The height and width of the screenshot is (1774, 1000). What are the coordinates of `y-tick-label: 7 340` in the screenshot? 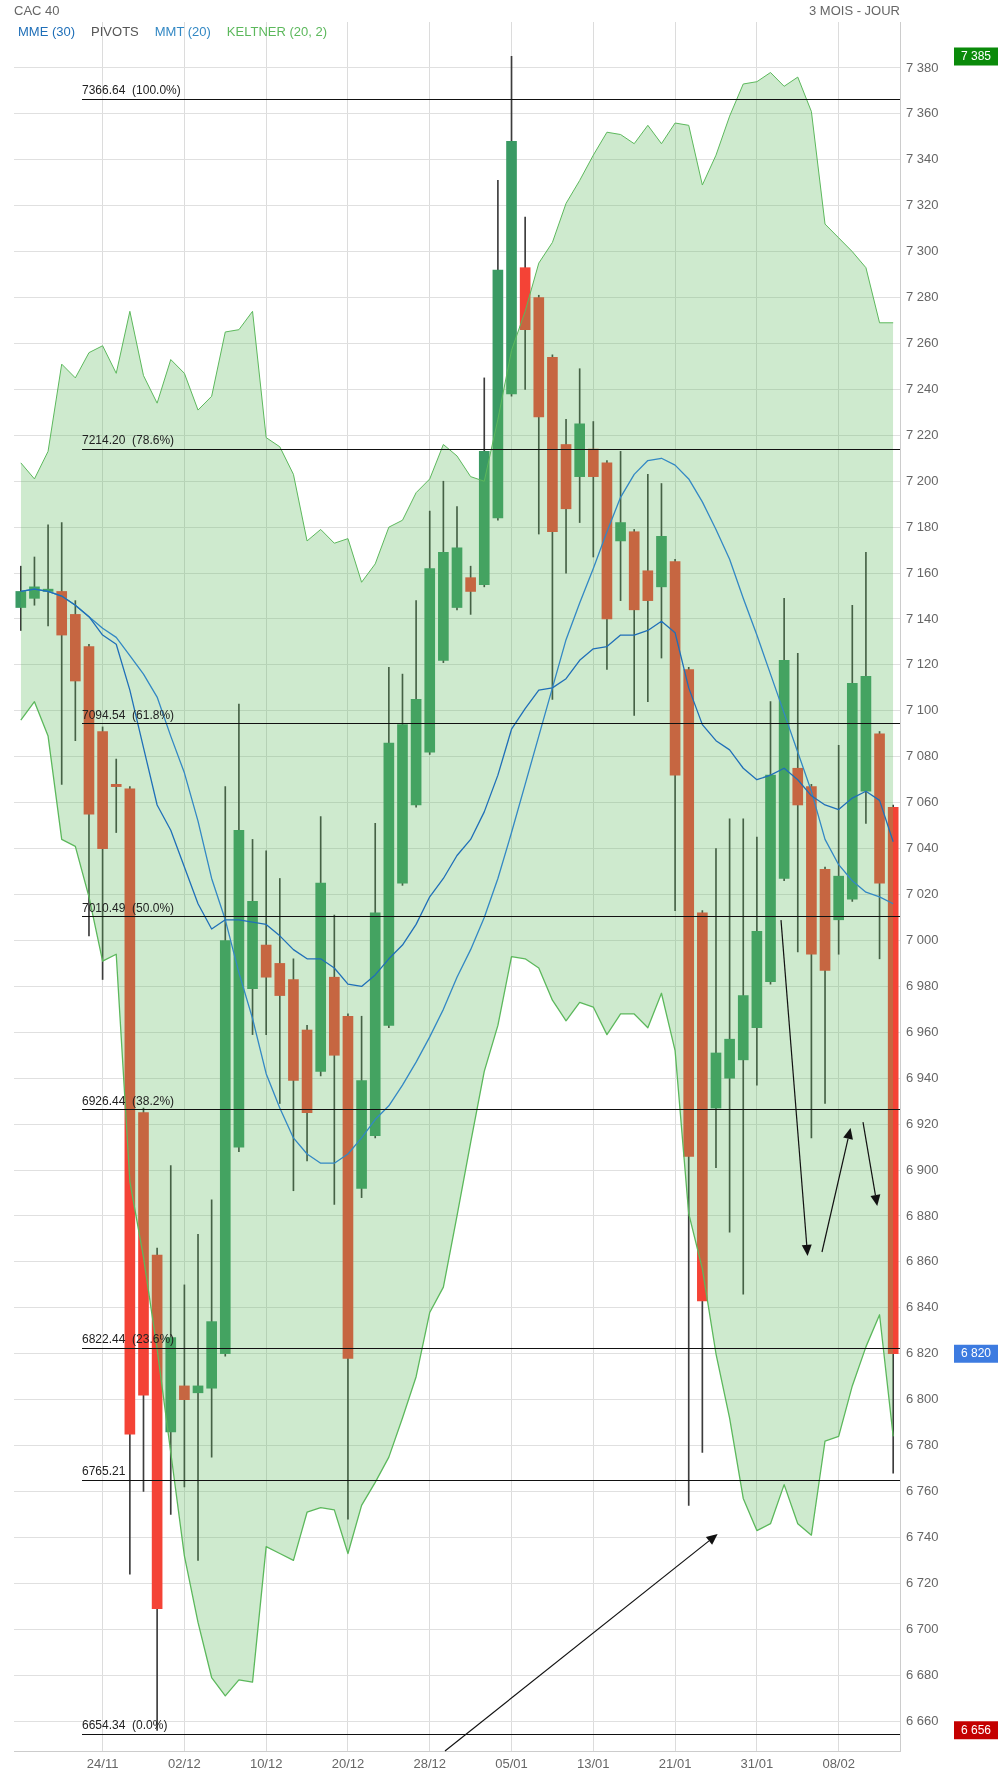 It's located at (922, 159).